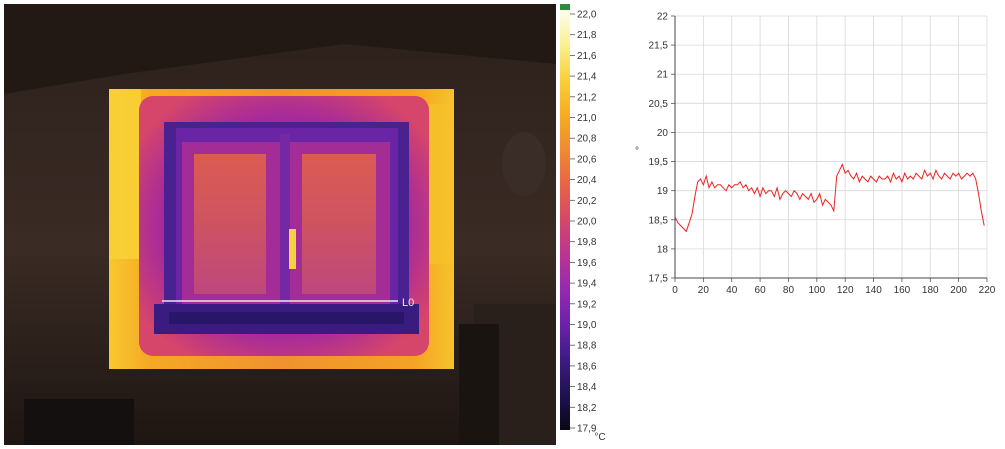  Describe the element at coordinates (663, 191) in the screenshot. I see `y-tick-label: 19` at that location.